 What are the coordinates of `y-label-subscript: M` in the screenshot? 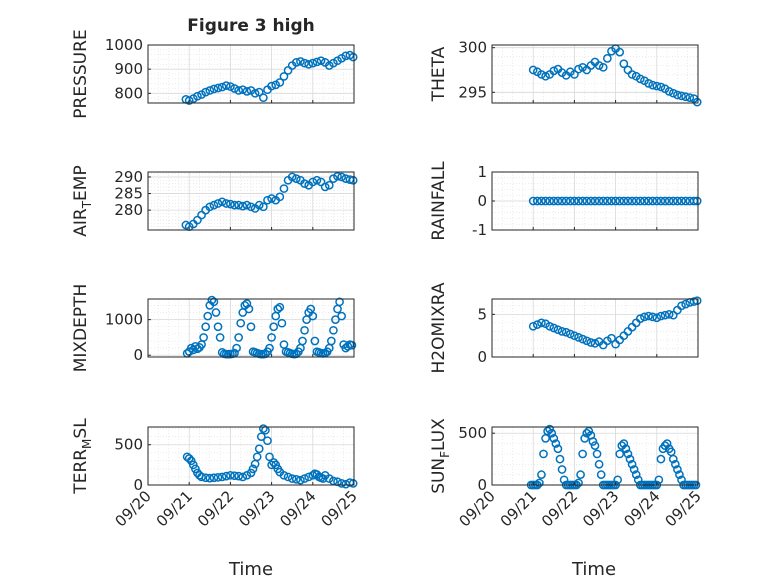 It's located at (87, 444).